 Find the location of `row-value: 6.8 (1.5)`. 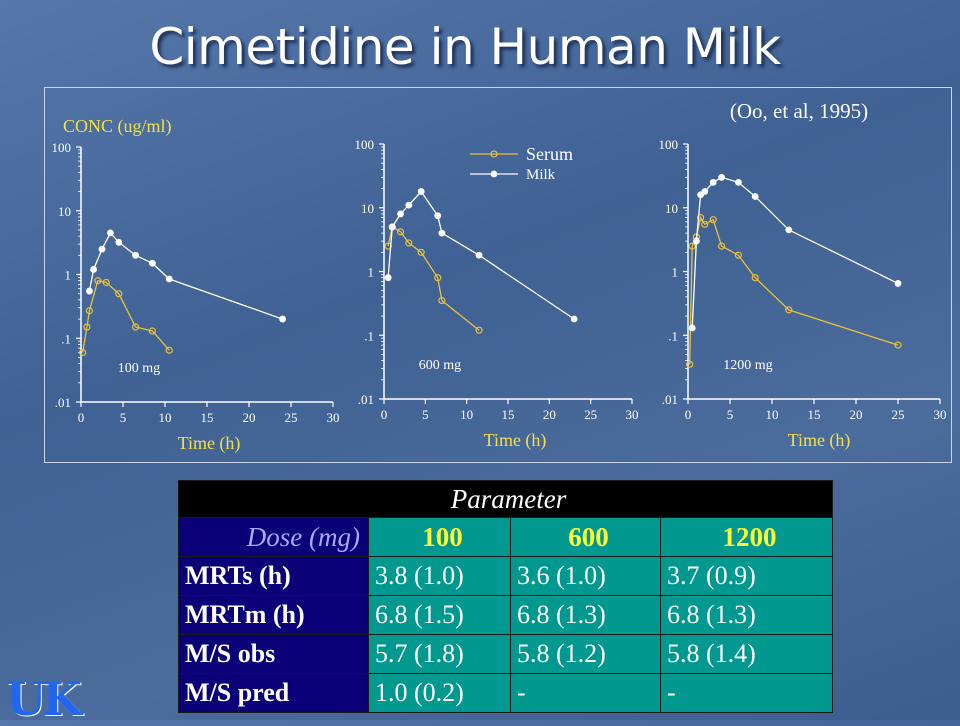

row-value: 6.8 (1.5) is located at coordinates (439, 615).